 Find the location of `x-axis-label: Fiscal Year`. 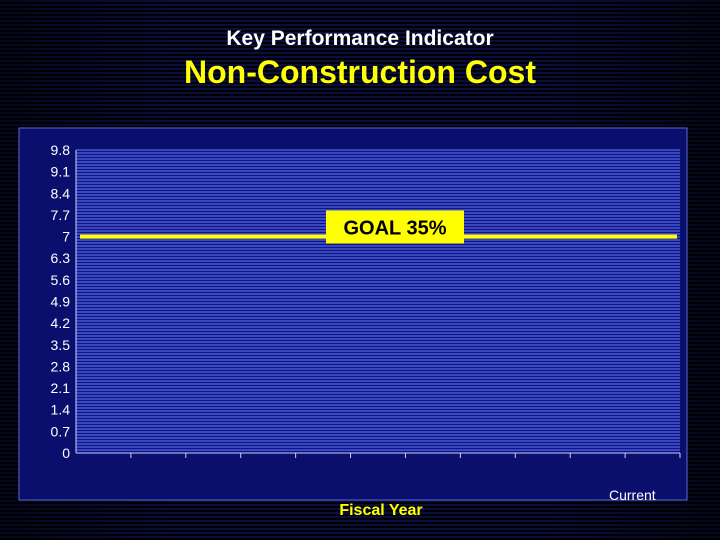

x-axis-label: Fiscal Year is located at coordinates (380, 510).